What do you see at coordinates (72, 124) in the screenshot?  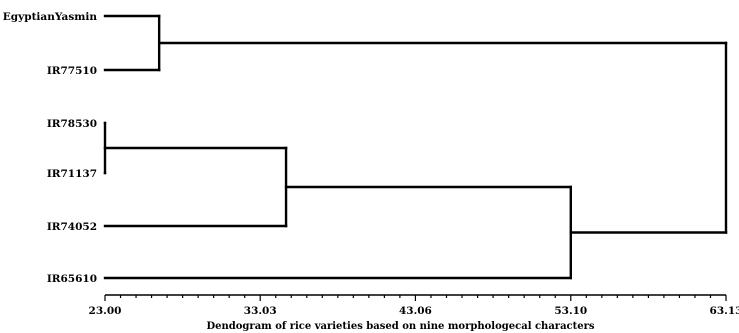 I see `leaf-label-ir78530: IR78530` at bounding box center [72, 124].